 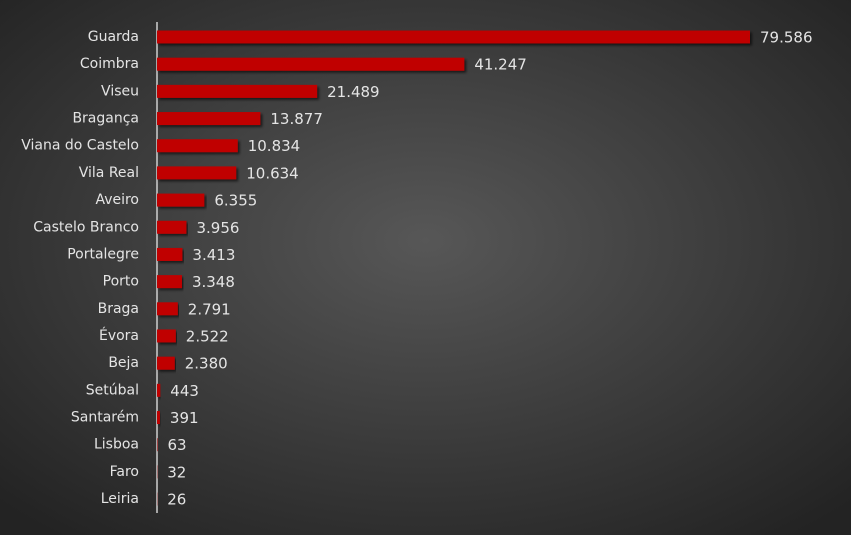 What do you see at coordinates (105, 418) in the screenshot?
I see `category-label: Santarém` at bounding box center [105, 418].